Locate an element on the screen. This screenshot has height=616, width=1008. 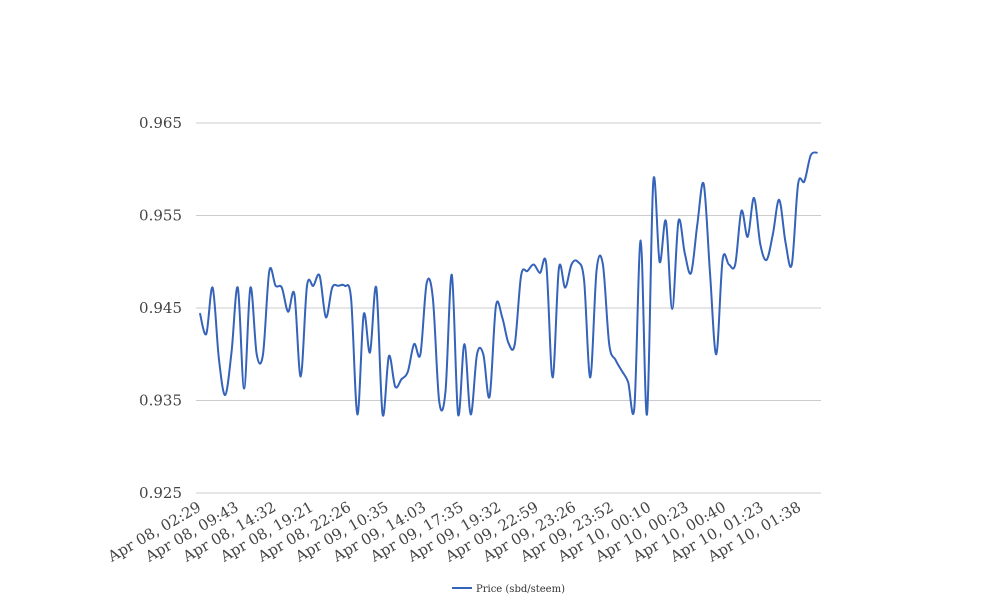
y-tick-label: 0.935 is located at coordinates (160, 401).